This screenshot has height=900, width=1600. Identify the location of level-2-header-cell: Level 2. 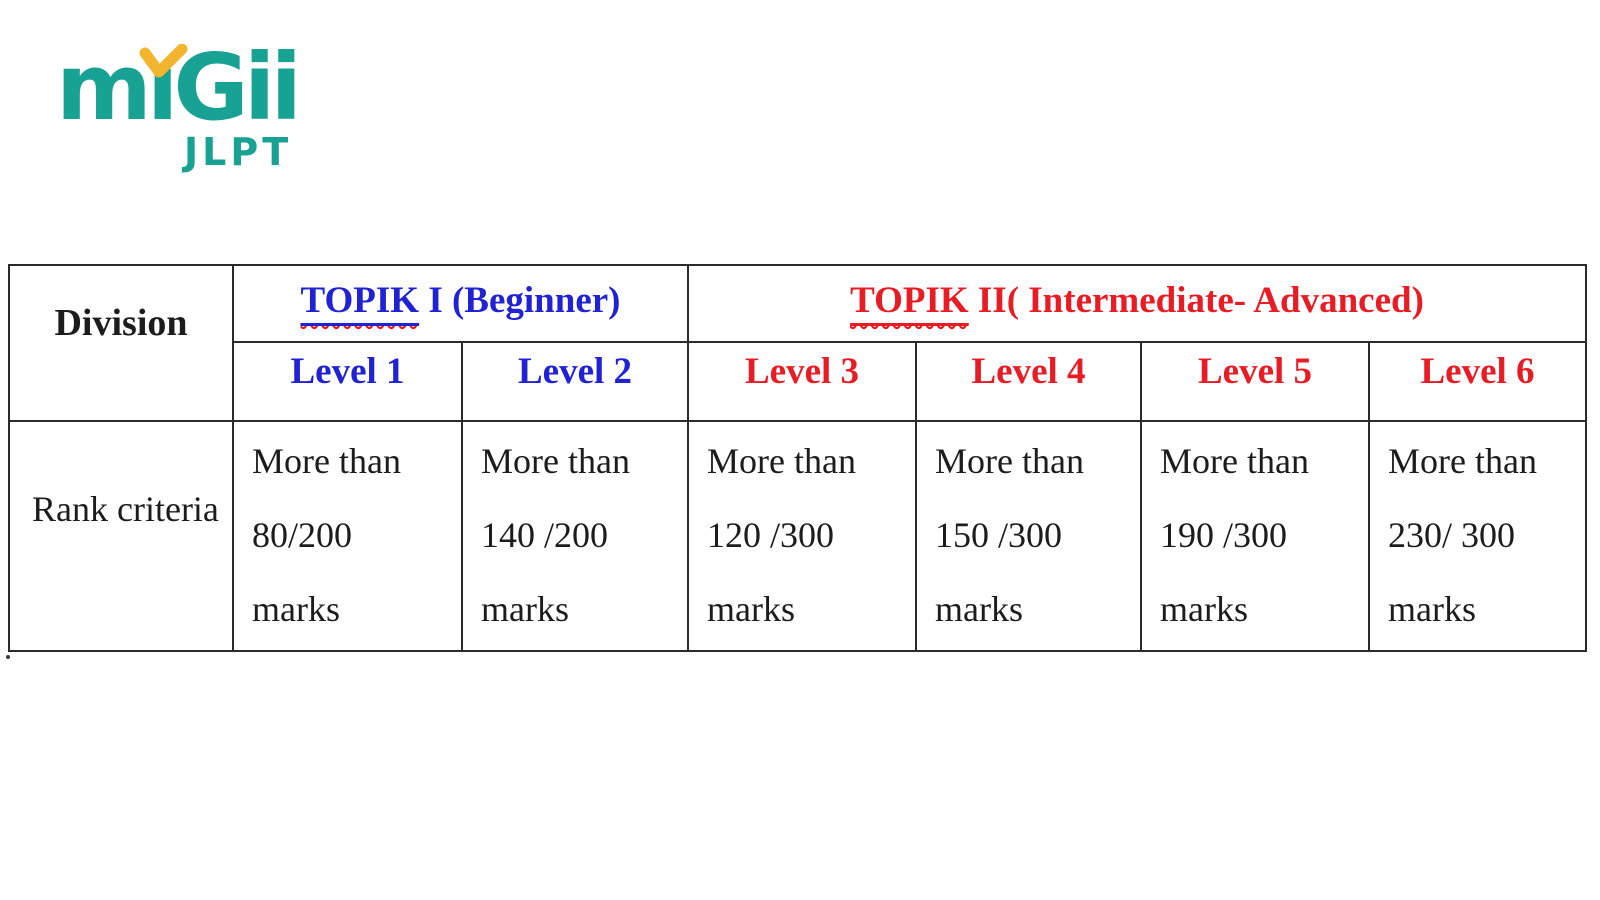
(575, 381).